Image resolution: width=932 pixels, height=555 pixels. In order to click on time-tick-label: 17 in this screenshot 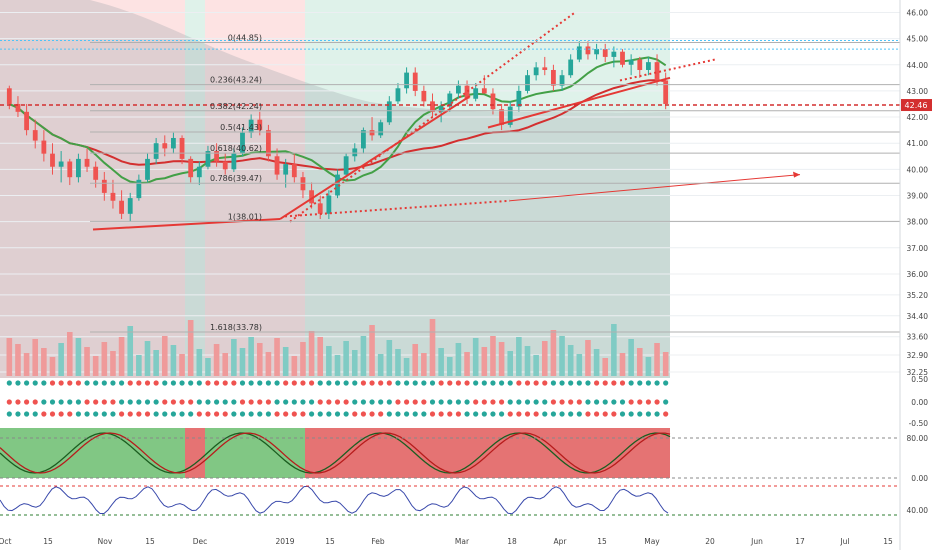, I will do `click(800, 541)`.